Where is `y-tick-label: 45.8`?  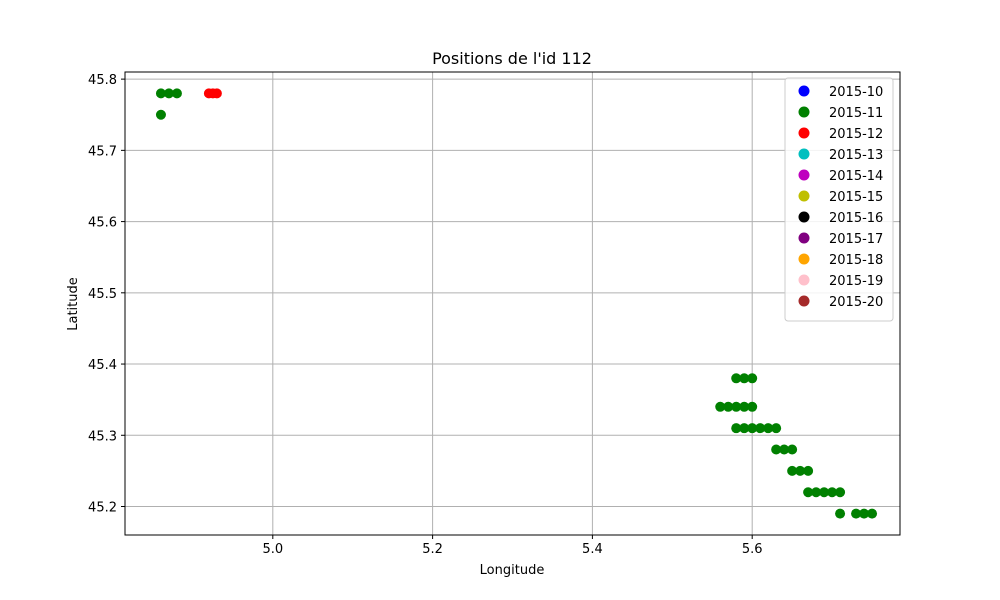
y-tick-label: 45.8 is located at coordinates (102, 80).